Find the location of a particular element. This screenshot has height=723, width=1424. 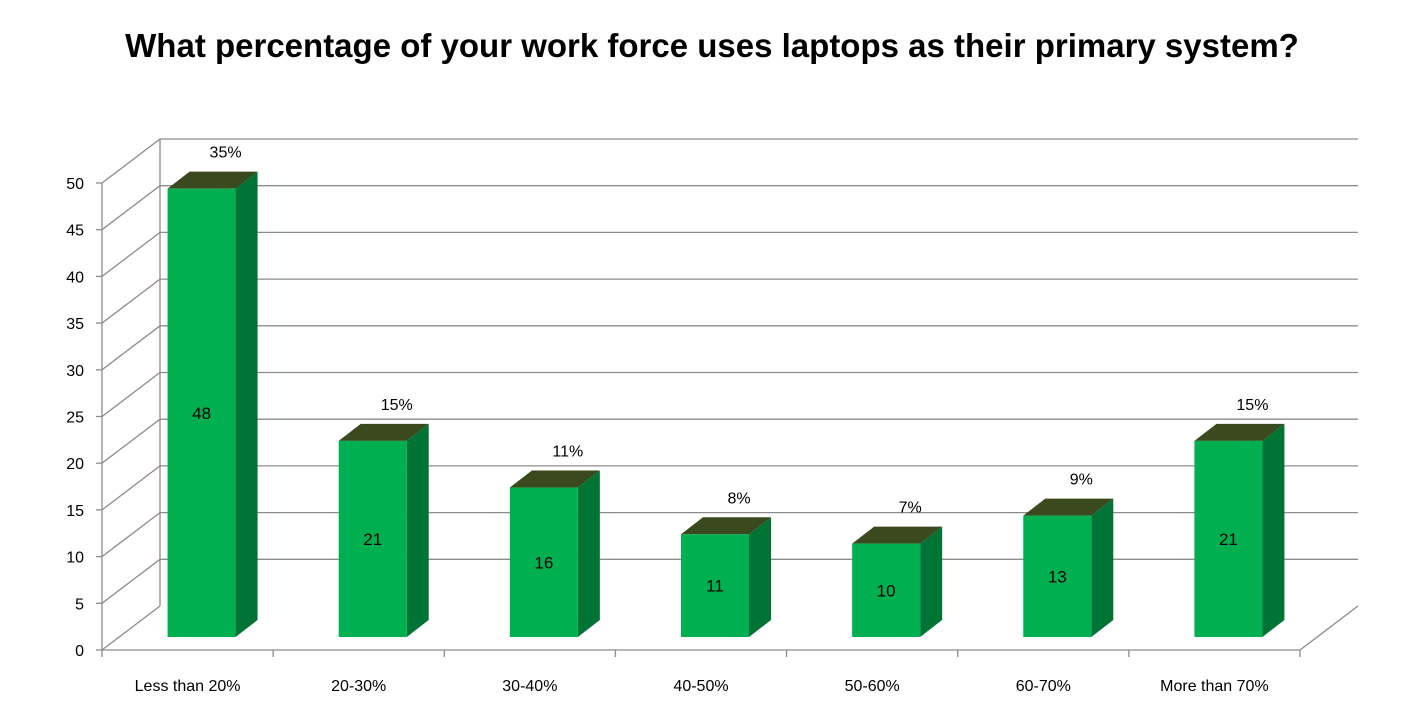

y-tick-label: 35 is located at coordinates (75, 324).